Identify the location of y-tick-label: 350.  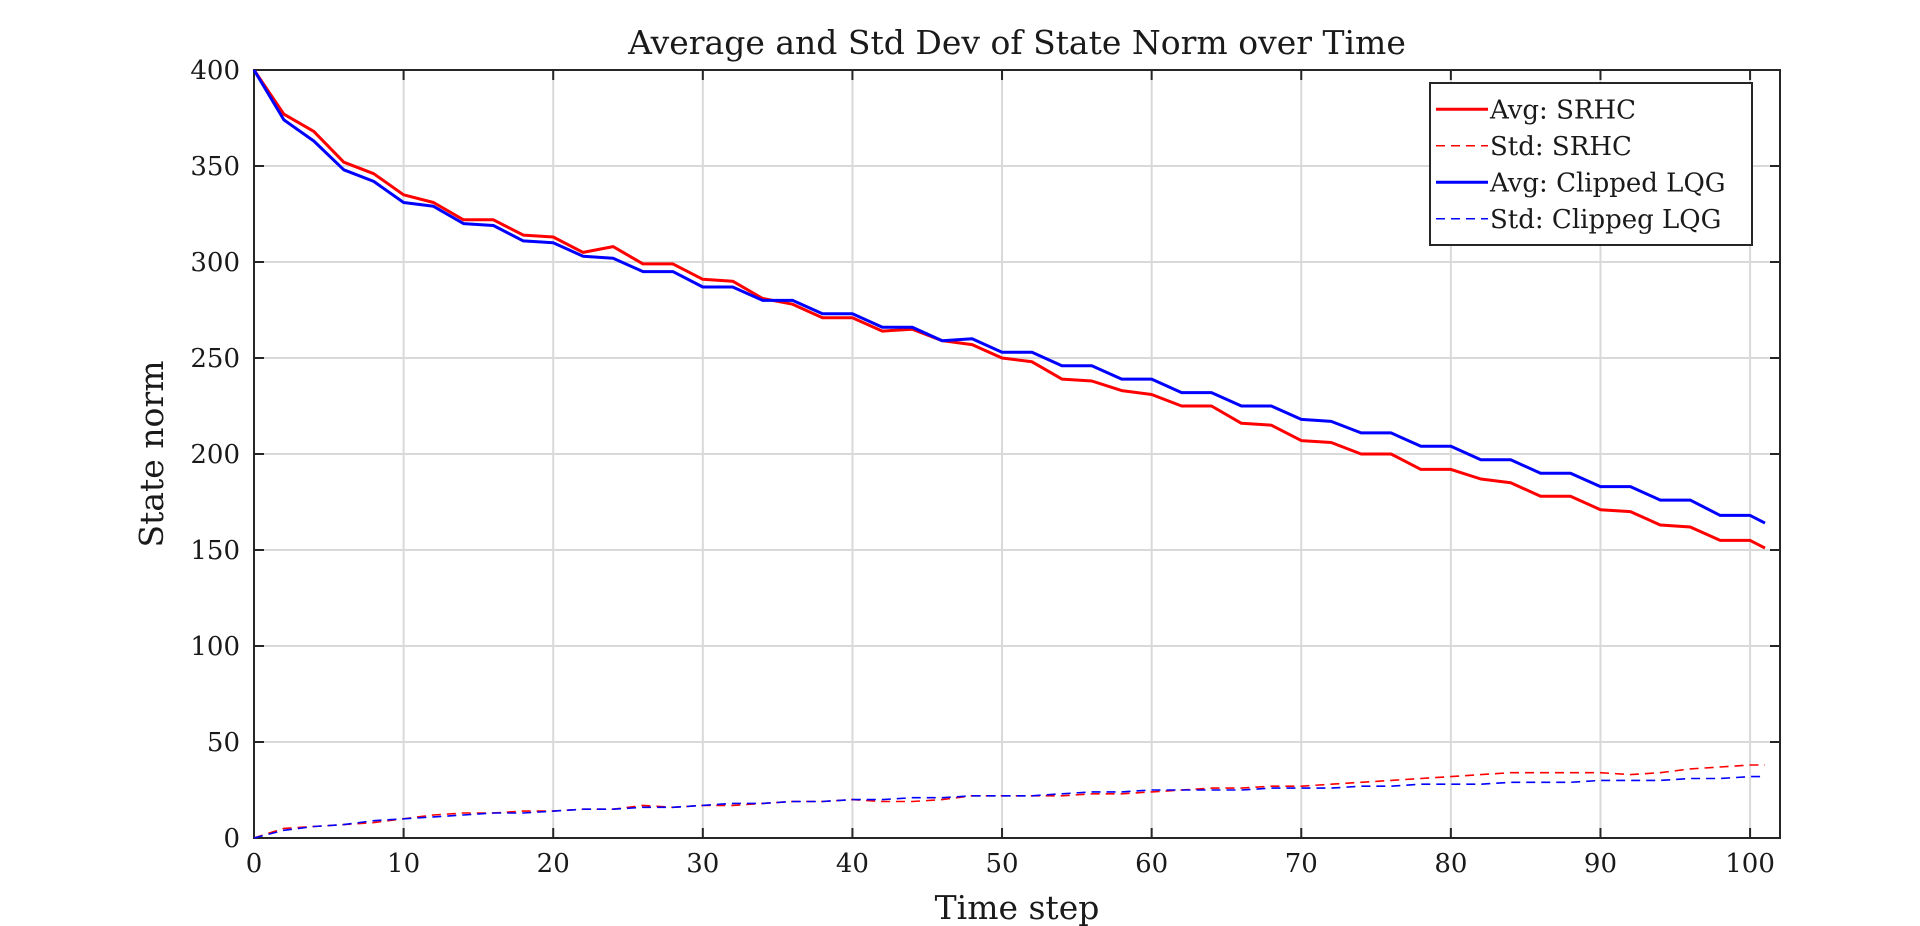
(215, 167).